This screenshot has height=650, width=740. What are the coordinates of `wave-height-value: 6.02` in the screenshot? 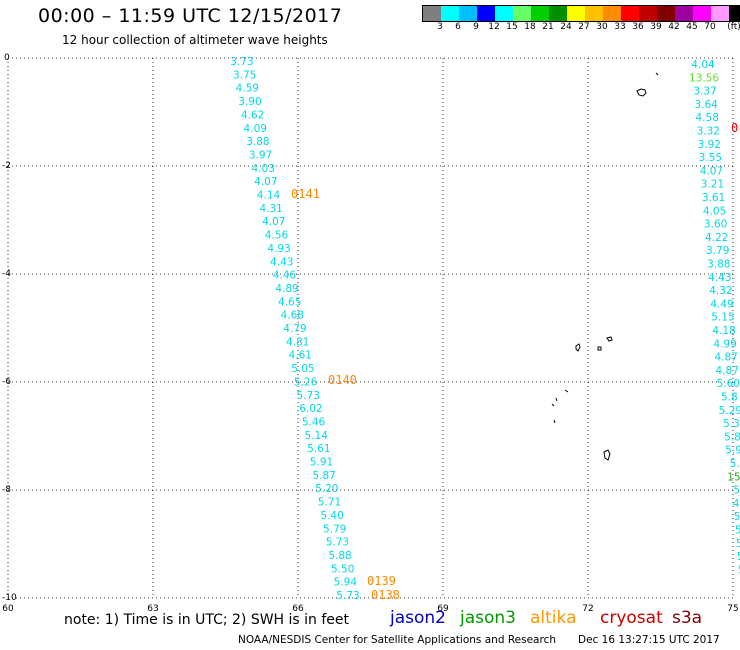 It's located at (310, 409).